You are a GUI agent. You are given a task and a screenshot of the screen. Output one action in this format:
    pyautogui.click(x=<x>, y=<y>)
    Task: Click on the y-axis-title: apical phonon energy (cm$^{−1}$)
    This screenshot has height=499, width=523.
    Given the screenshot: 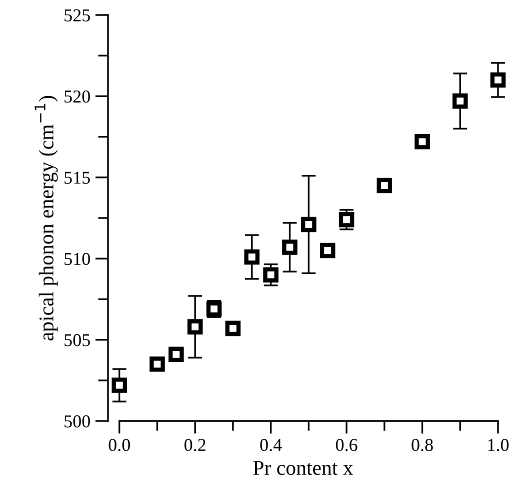 What is the action you would take?
    pyautogui.click(x=46, y=218)
    